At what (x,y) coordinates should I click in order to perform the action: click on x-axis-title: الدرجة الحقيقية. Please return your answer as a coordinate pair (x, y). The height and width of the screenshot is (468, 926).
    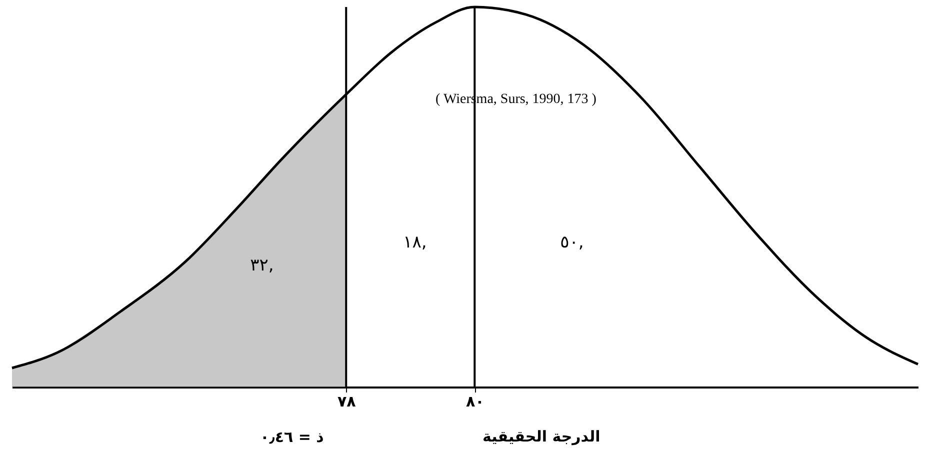
    Looking at the image, I should click on (541, 437).